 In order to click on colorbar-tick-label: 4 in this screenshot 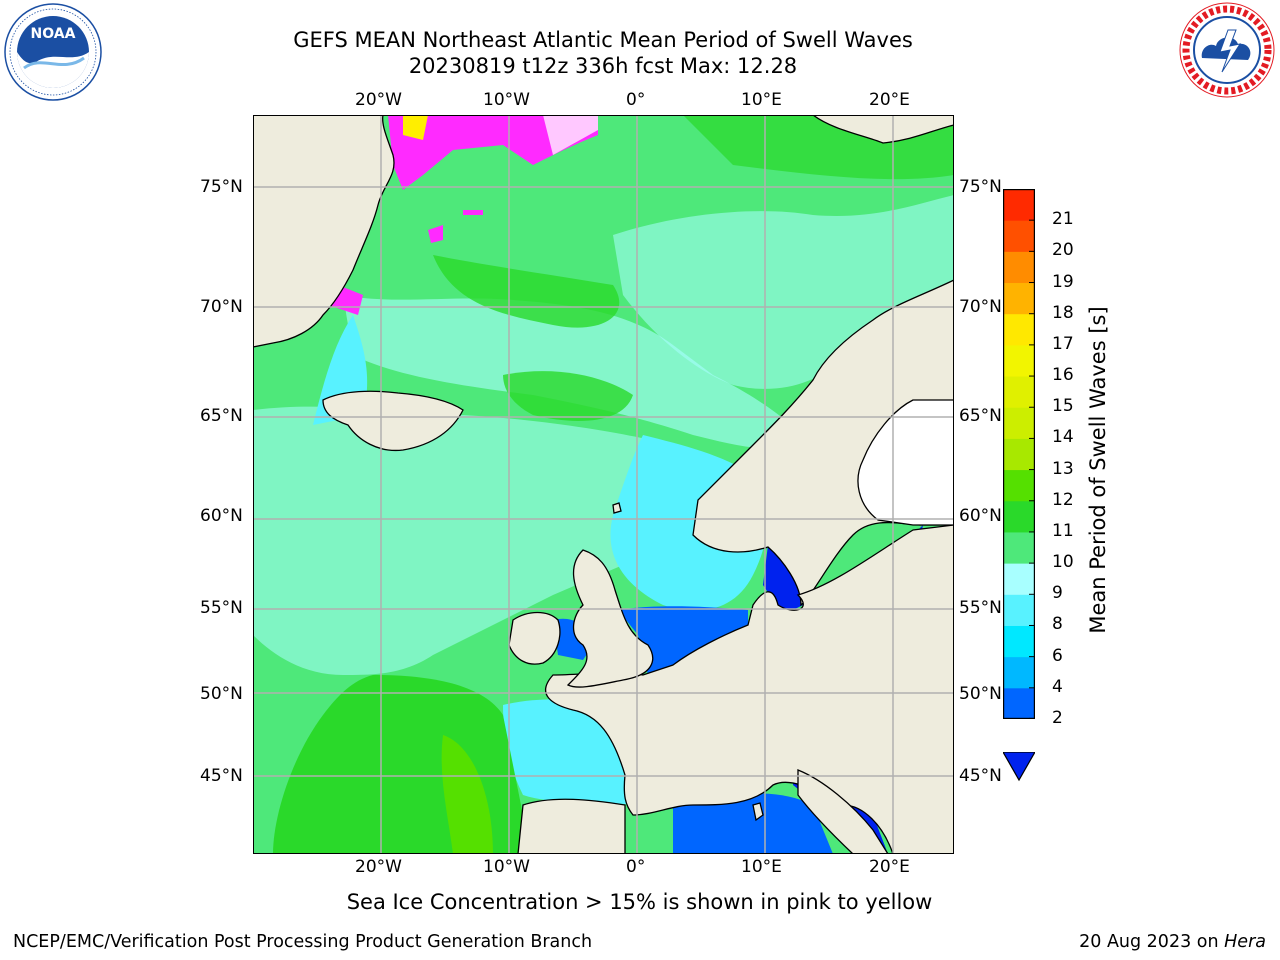, I will do `click(1057, 686)`.